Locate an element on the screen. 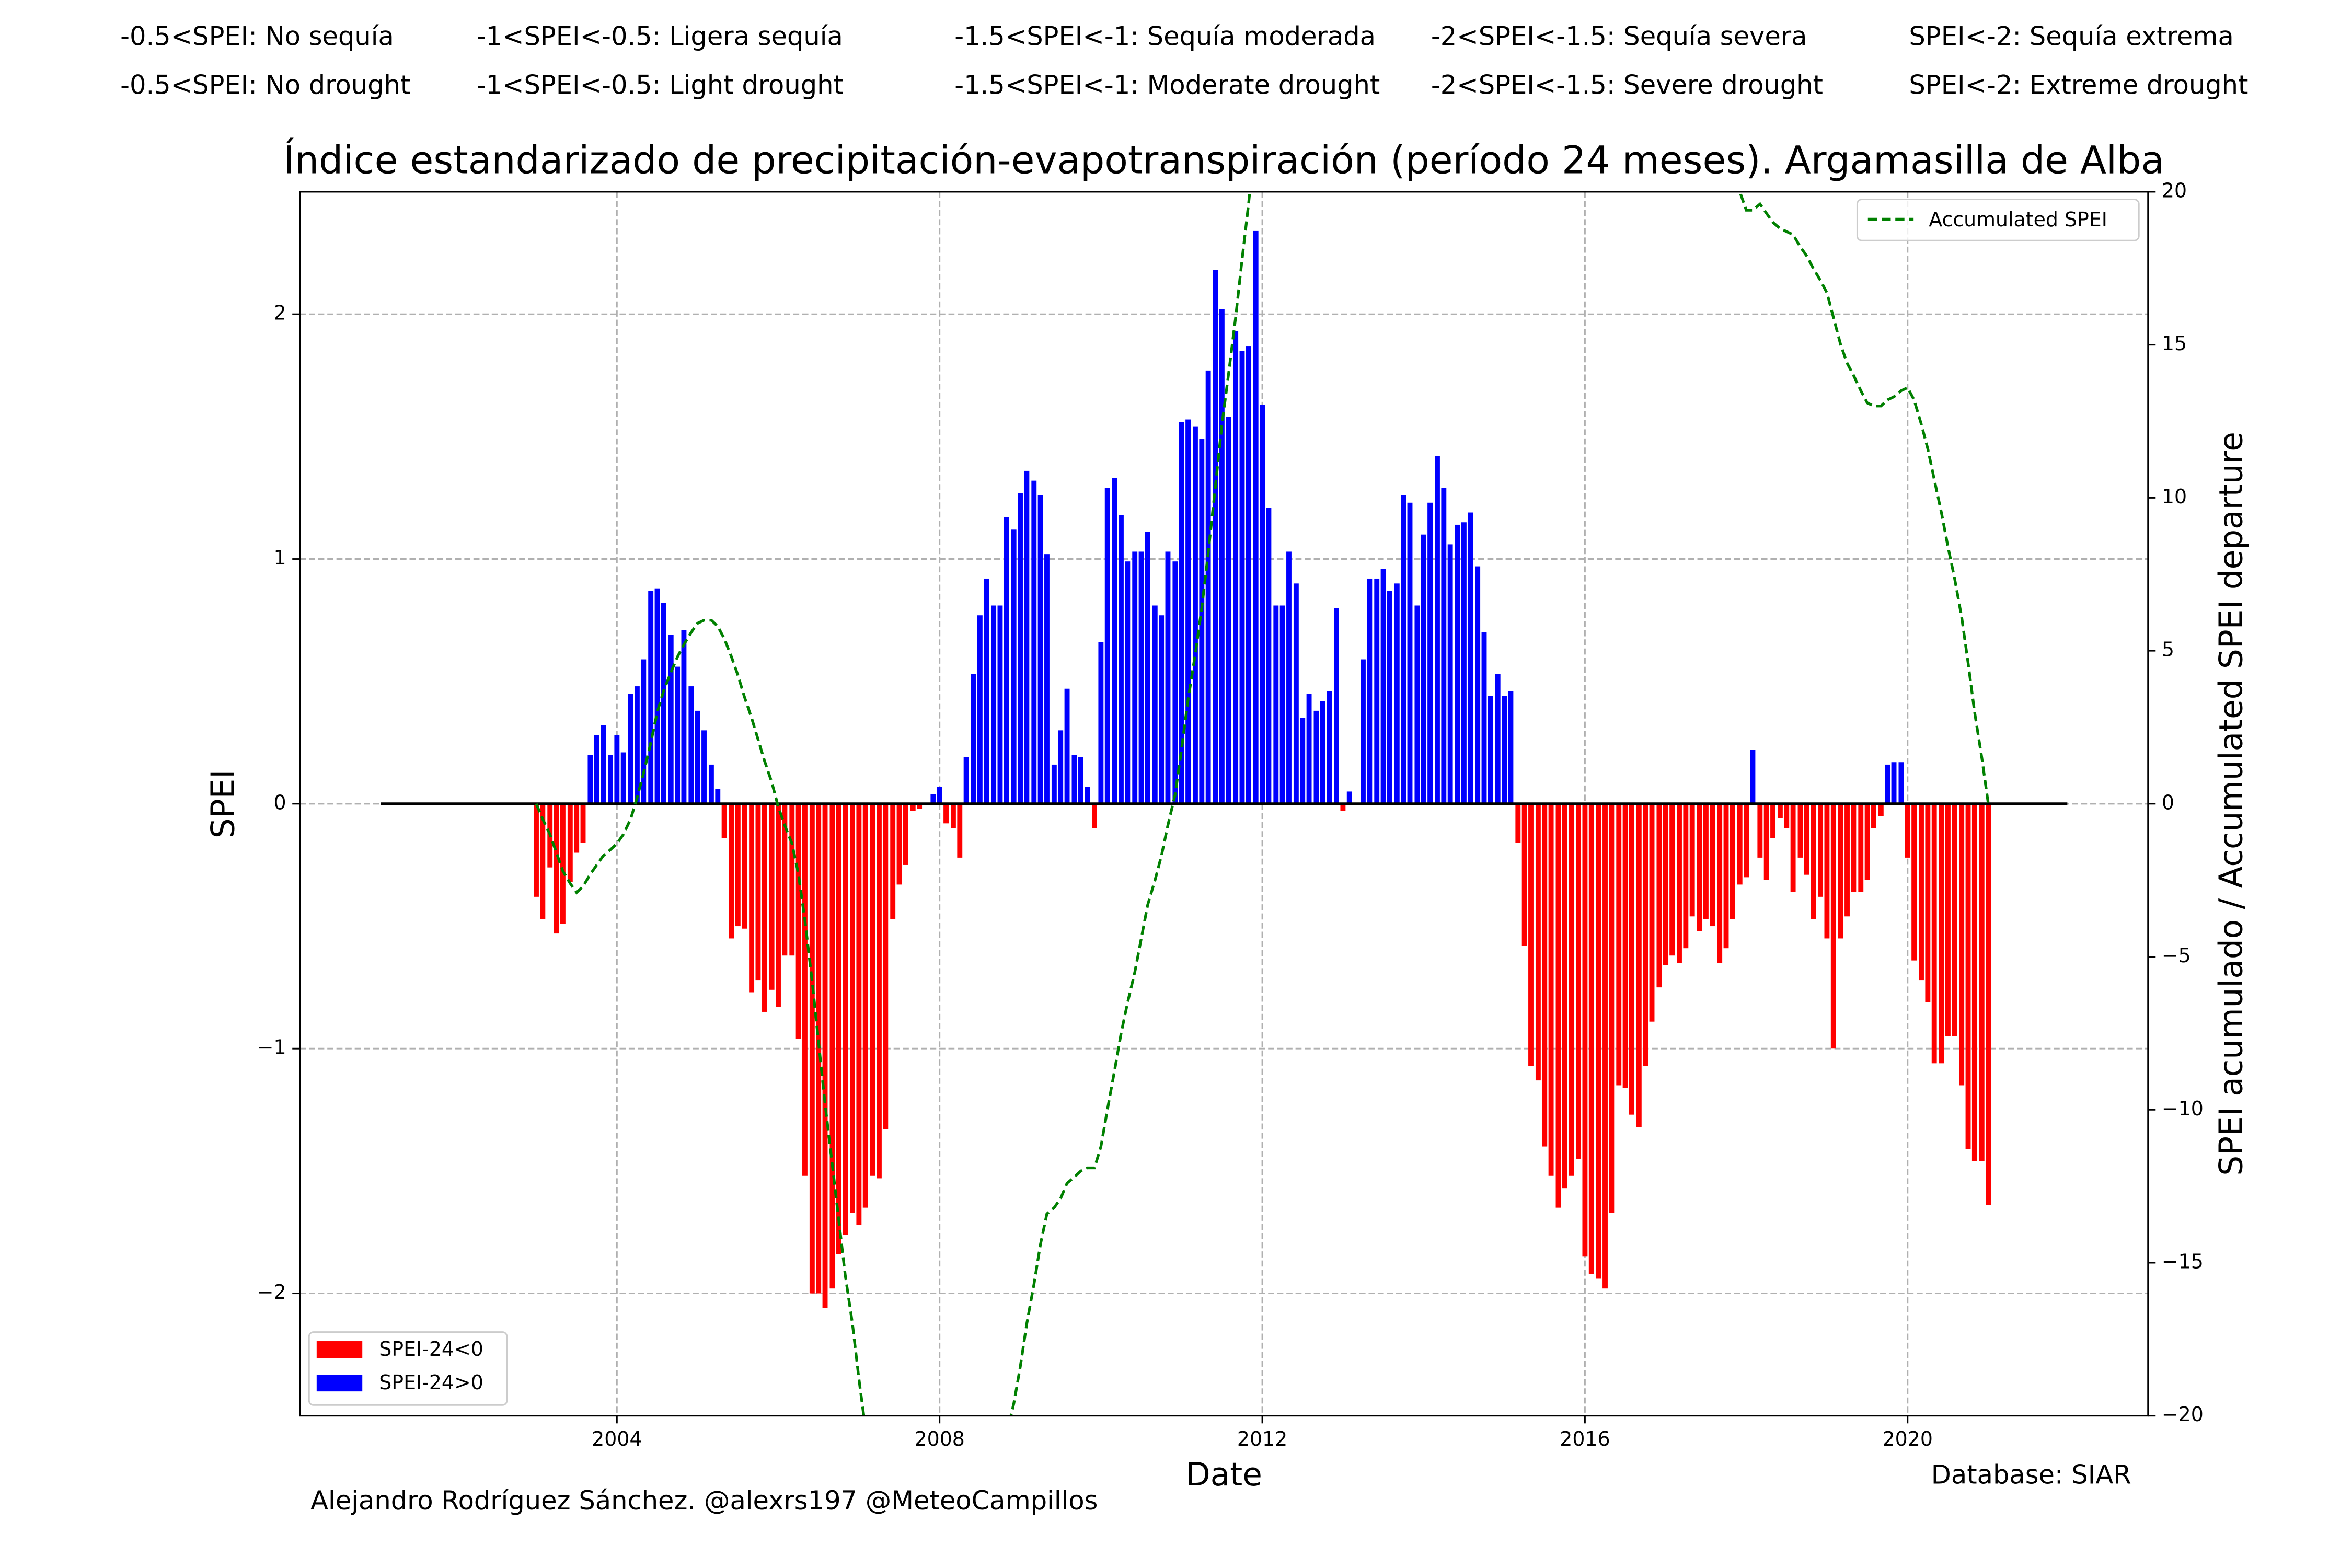 This screenshot has height=1568, width=2352. y2-tick-label: 15 is located at coordinates (2174, 343).